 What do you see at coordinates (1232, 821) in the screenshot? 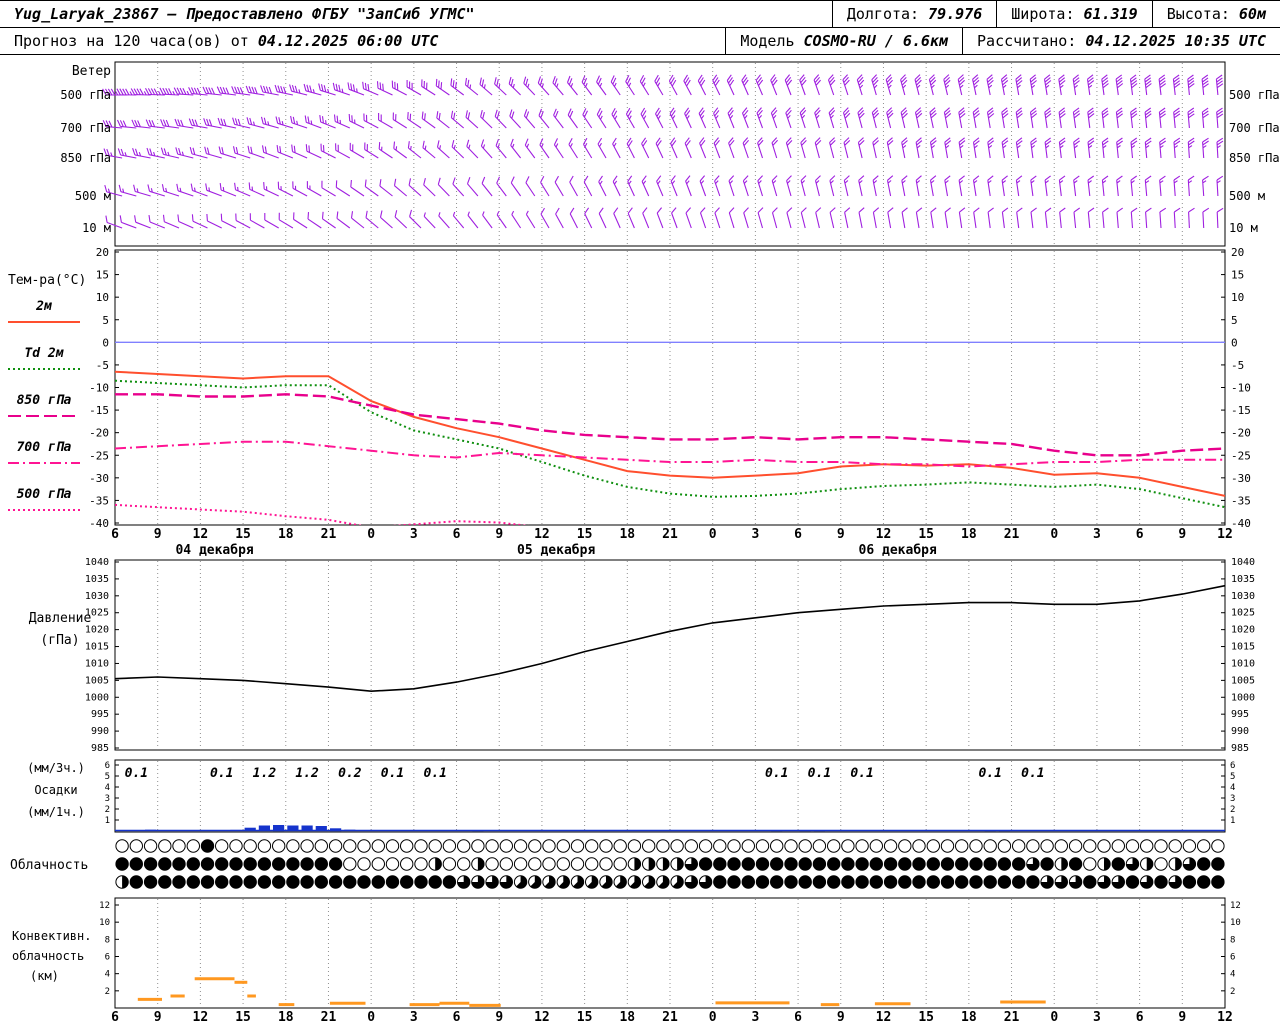
I see `svg-text: 1` at bounding box center [1232, 821].